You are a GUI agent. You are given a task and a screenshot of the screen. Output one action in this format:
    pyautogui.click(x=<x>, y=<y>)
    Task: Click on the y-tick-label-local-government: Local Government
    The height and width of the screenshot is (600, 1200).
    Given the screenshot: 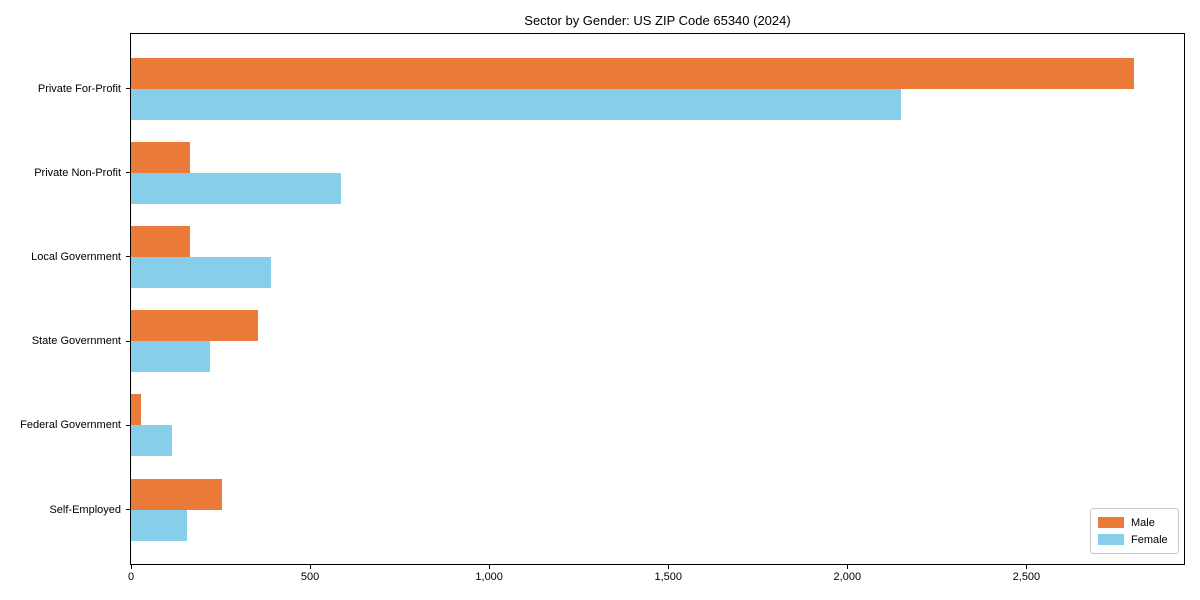 What is the action you would take?
    pyautogui.click(x=76, y=256)
    